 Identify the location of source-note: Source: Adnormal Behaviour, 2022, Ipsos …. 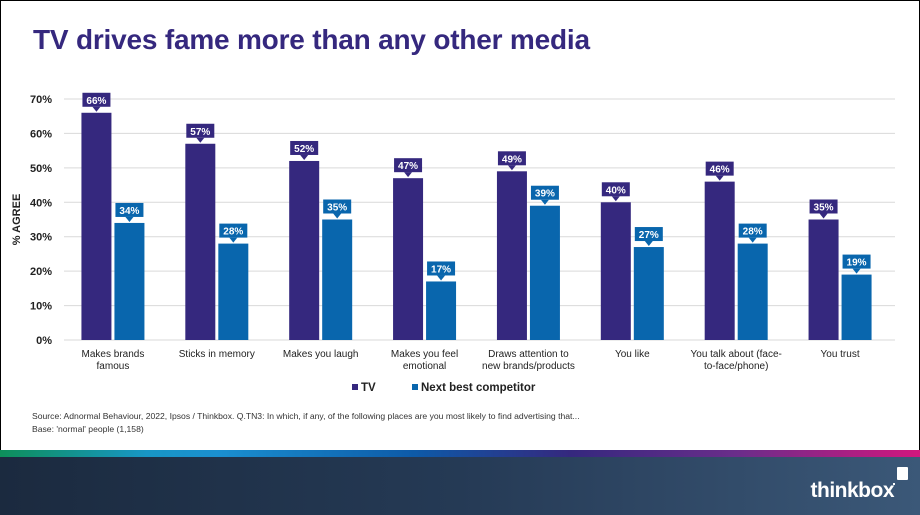
(306, 422).